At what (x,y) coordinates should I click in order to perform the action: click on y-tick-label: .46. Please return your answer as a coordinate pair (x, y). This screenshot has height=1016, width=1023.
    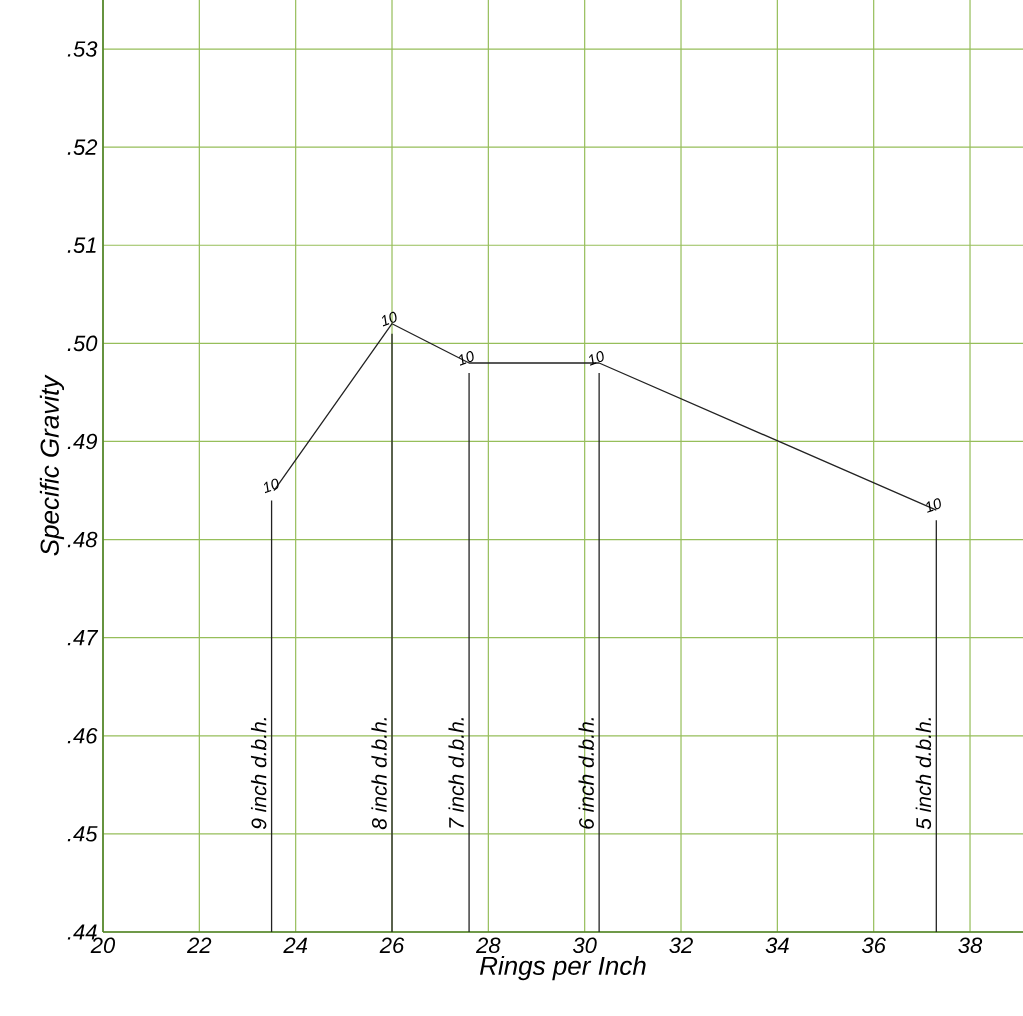
    Looking at the image, I should click on (82, 736).